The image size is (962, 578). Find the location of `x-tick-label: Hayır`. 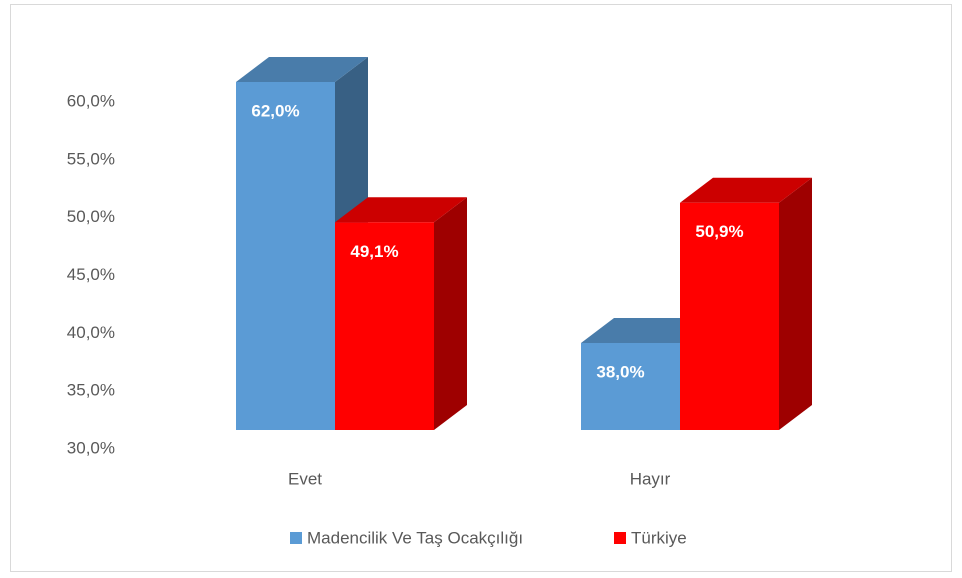

x-tick-label: Hayır is located at coordinates (650, 478).